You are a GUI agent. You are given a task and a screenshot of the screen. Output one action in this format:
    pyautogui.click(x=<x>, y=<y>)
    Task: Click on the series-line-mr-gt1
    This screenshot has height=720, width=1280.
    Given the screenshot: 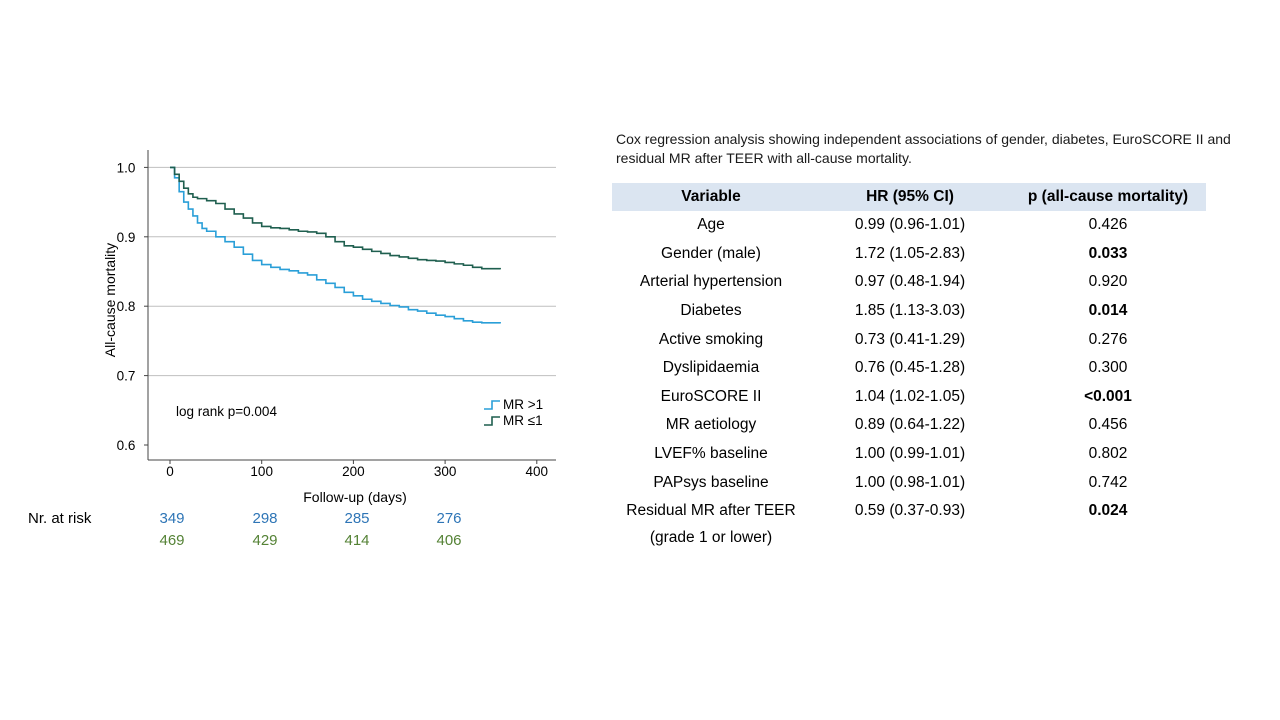 What is the action you would take?
    pyautogui.click(x=335, y=245)
    